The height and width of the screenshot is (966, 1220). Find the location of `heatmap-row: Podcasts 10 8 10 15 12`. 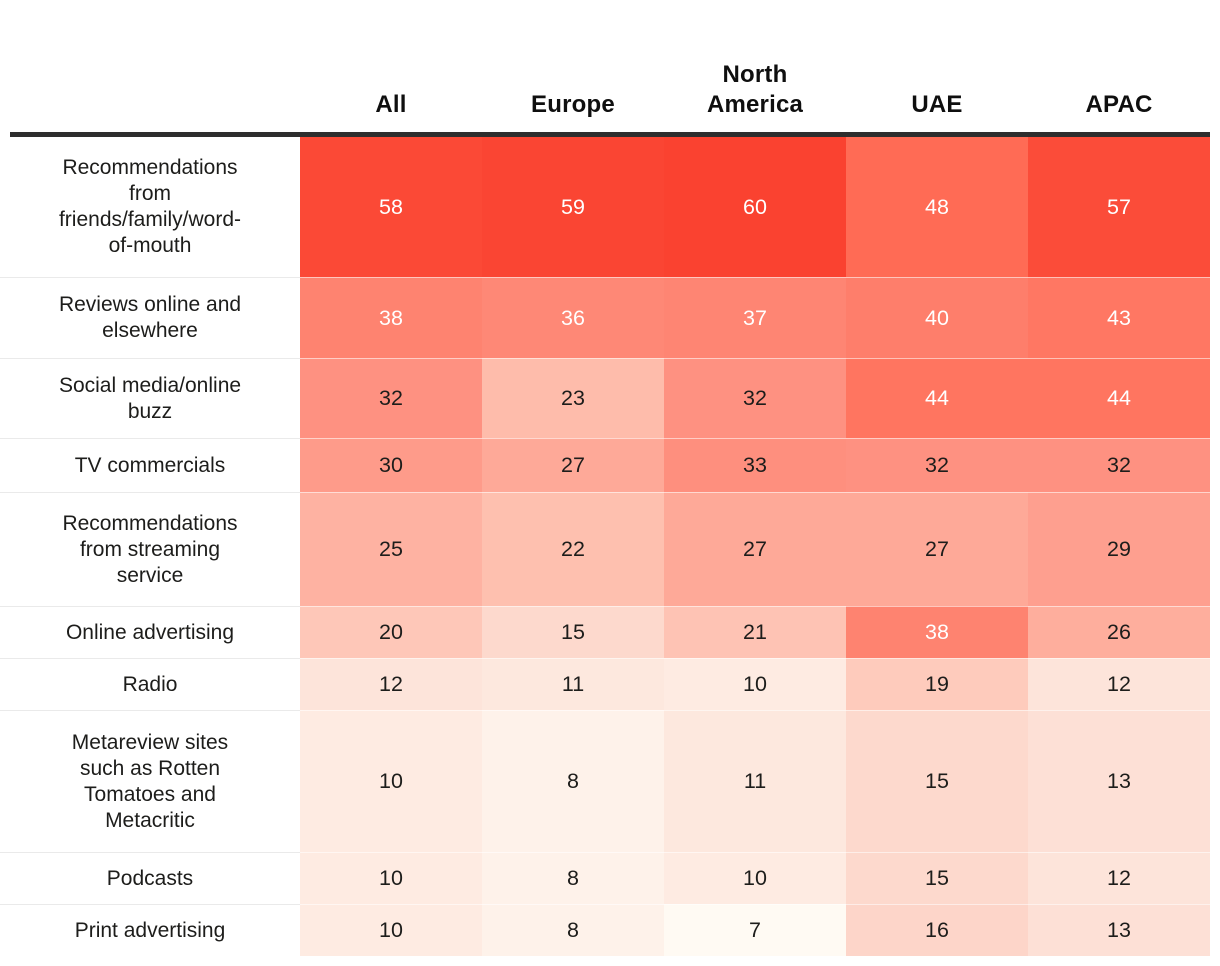

heatmap-row: Podcasts 10 8 10 15 12 is located at coordinates (605, 878).